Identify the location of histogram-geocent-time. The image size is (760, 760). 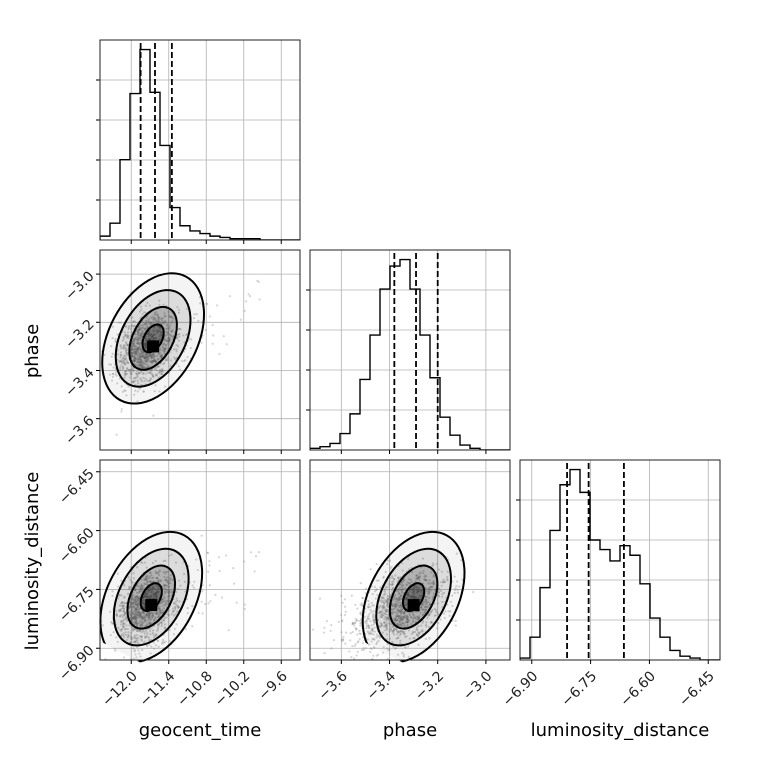
(200, 144).